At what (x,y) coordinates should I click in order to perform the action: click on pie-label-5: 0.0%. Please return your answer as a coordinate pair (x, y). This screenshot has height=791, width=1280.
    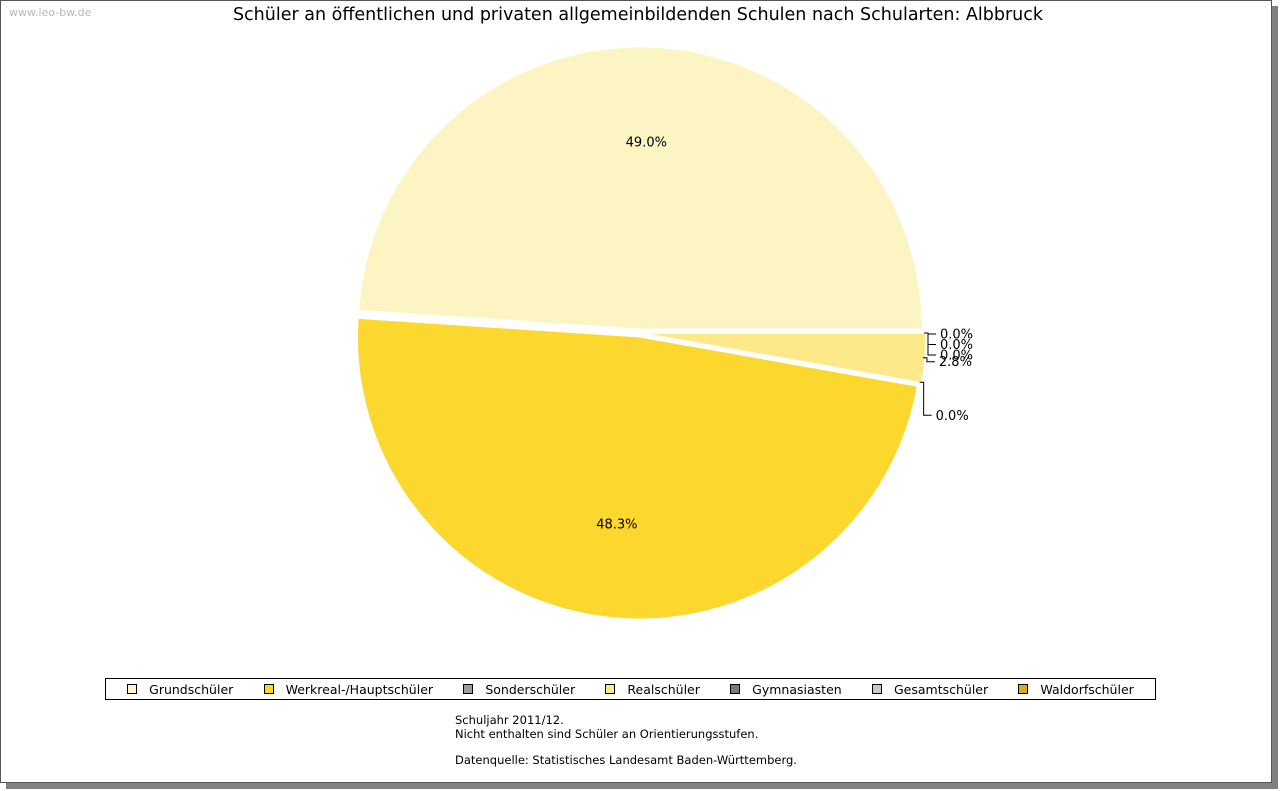
    Looking at the image, I should click on (956, 345).